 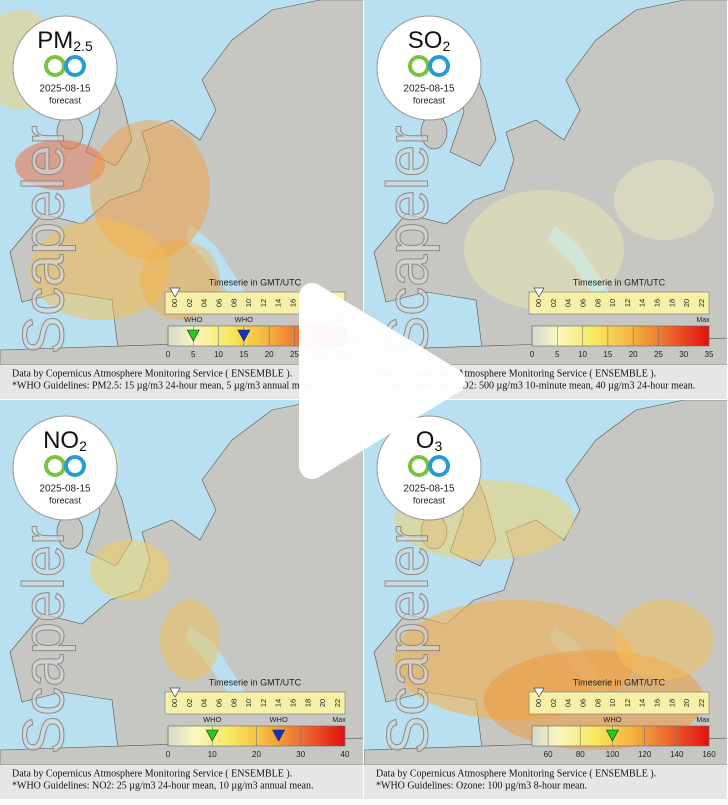 I want to click on colorbar-tick-label: 10, so click(x=212, y=754).